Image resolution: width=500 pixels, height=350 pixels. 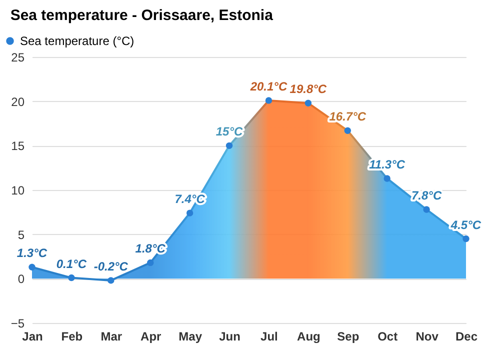 I want to click on y-tick-label: −5, so click(x=17, y=323).